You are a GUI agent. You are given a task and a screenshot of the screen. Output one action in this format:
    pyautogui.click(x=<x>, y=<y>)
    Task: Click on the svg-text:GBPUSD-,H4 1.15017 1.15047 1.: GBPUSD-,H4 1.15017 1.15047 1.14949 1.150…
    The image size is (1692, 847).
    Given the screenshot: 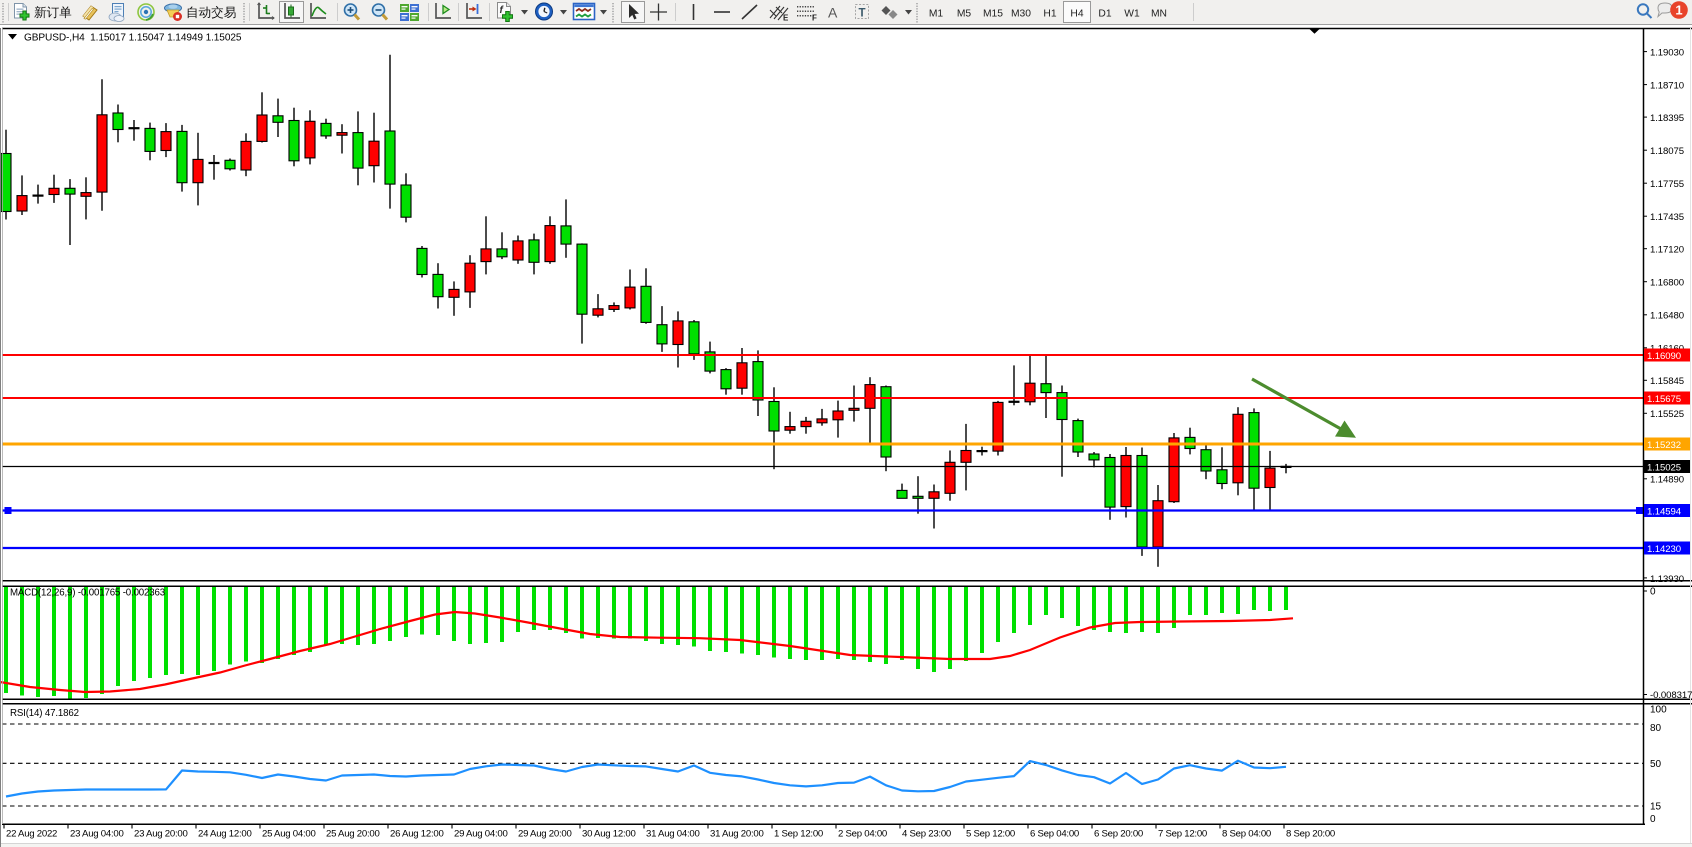 What is the action you would take?
    pyautogui.click(x=133, y=38)
    